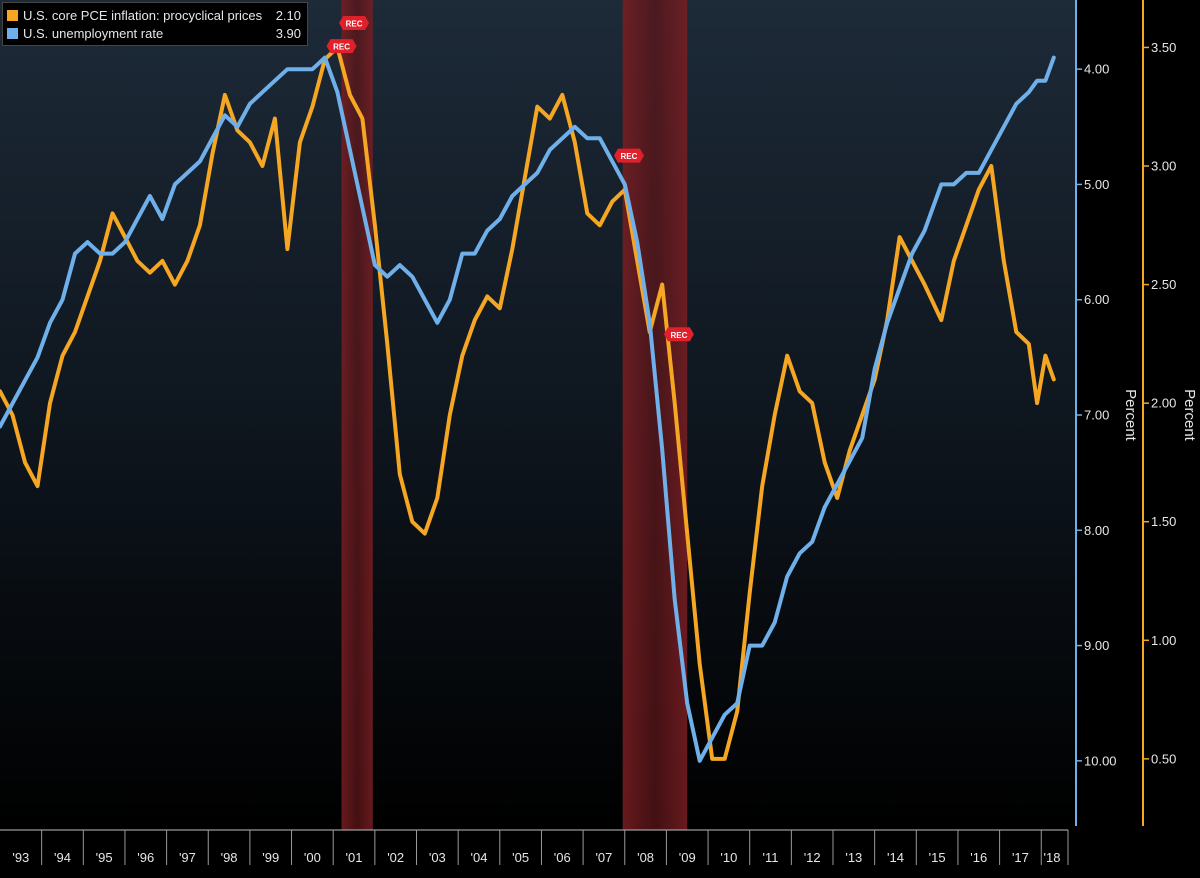  What do you see at coordinates (479, 857) in the screenshot?
I see `x-tick-label: '04` at bounding box center [479, 857].